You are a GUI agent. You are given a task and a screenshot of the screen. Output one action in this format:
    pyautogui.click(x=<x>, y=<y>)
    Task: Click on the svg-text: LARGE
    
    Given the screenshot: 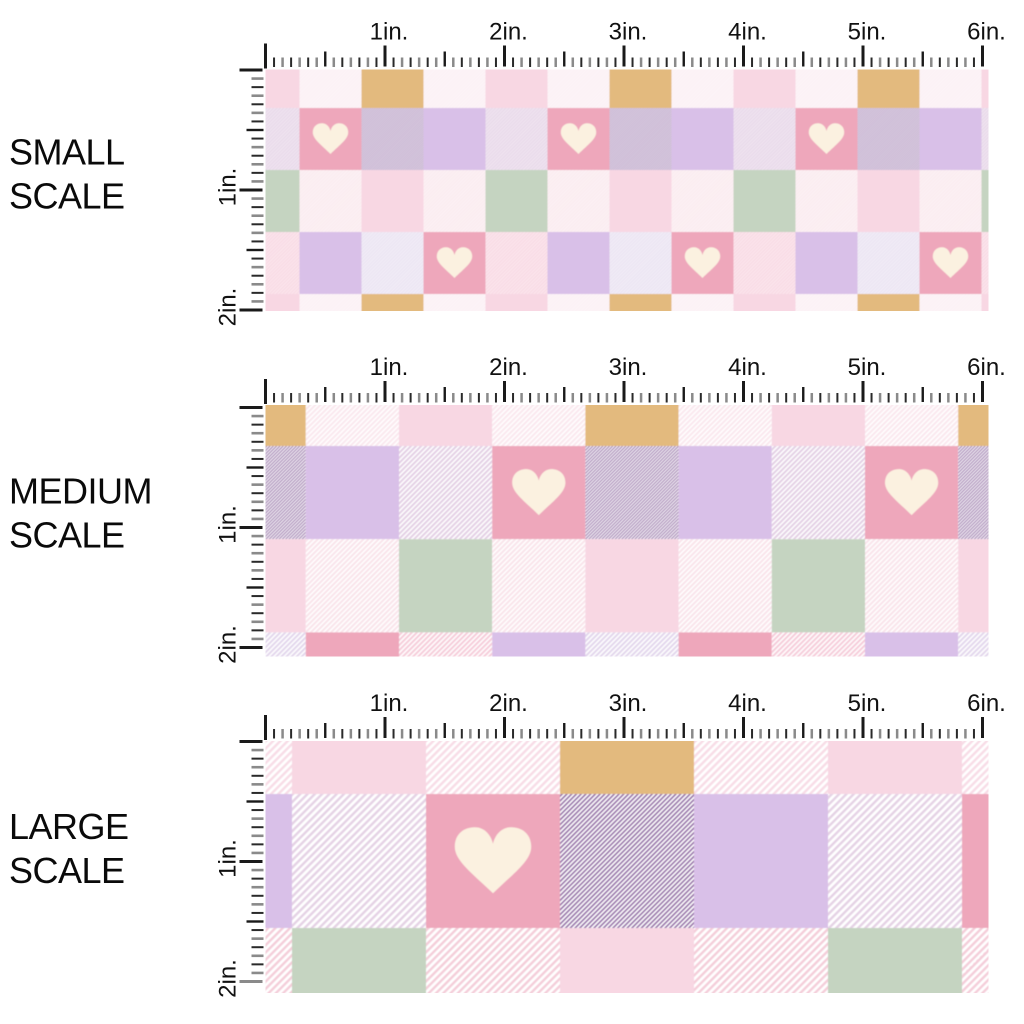 What is the action you would take?
    pyautogui.click(x=69, y=826)
    